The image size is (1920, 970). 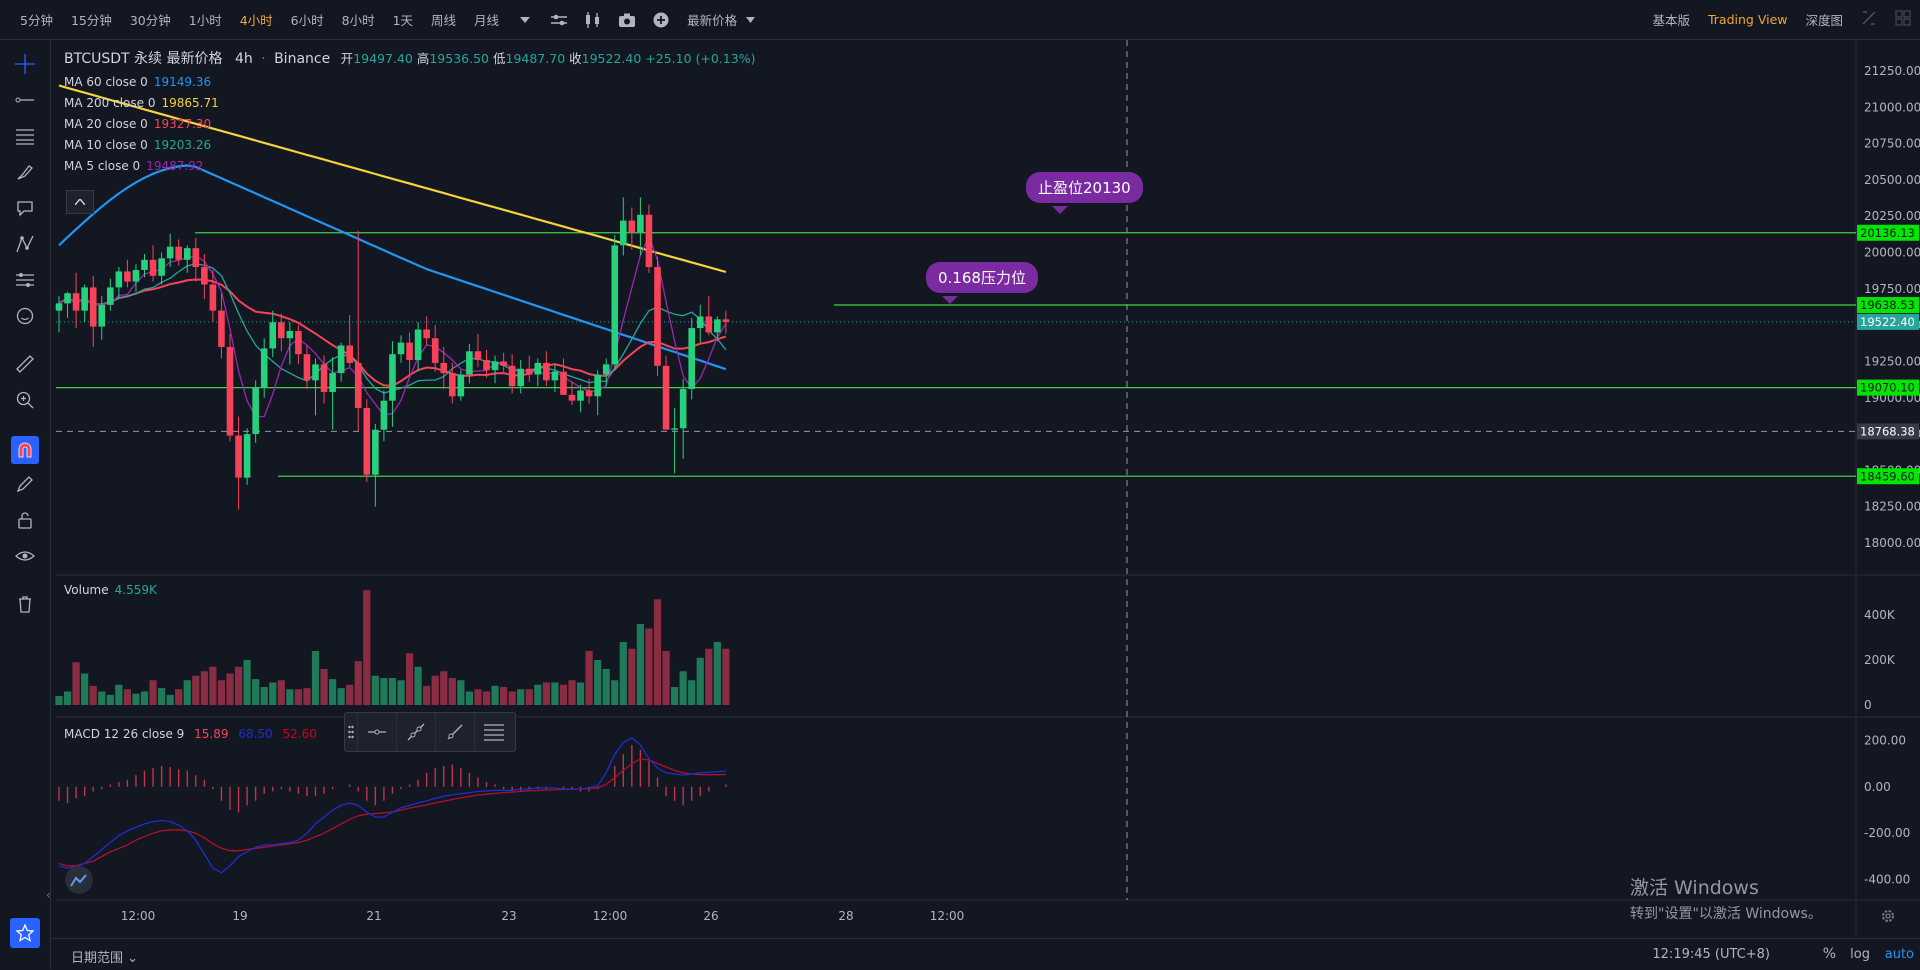 I want to click on price-type-select: 最新价格, so click(x=712, y=20).